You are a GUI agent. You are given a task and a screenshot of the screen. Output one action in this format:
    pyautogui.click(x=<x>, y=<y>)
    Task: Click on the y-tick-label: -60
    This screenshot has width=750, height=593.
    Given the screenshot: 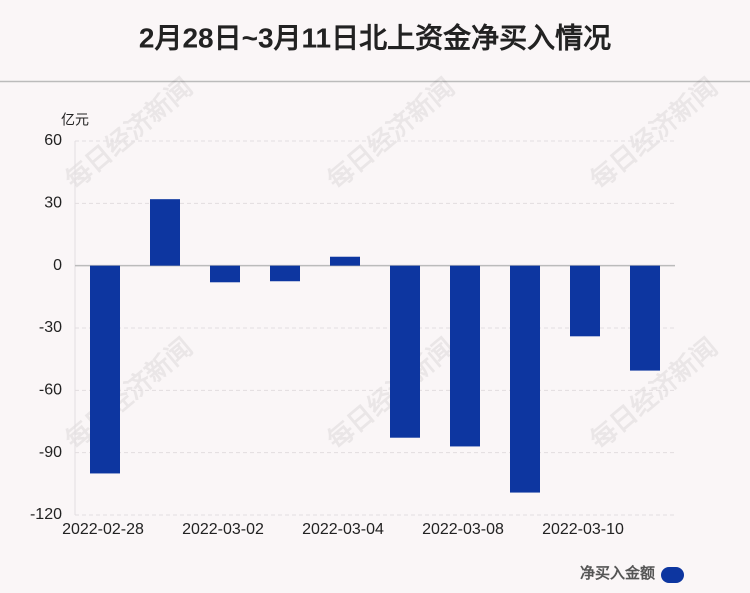 What is the action you would take?
    pyautogui.click(x=50, y=390)
    